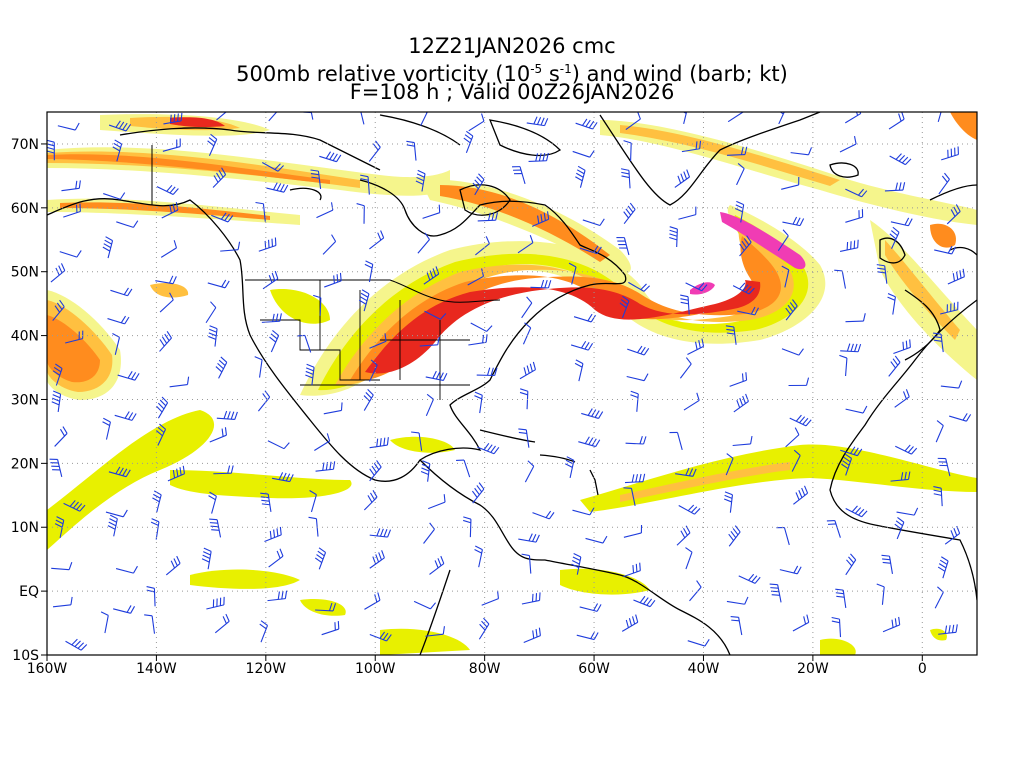 This screenshot has width=1024, height=768. I want to click on title-line-2-prefix: 500mb relative vorticity (10, so click(383, 74).